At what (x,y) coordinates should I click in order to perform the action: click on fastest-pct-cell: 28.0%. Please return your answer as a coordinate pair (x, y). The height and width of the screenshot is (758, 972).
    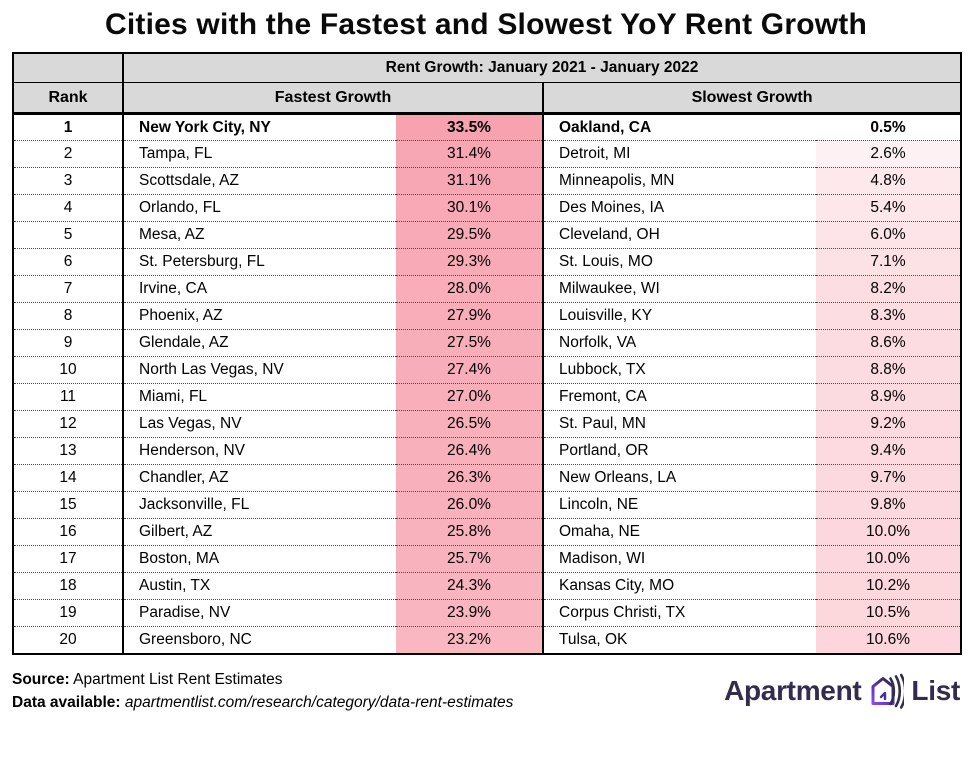
    Looking at the image, I should click on (470, 289).